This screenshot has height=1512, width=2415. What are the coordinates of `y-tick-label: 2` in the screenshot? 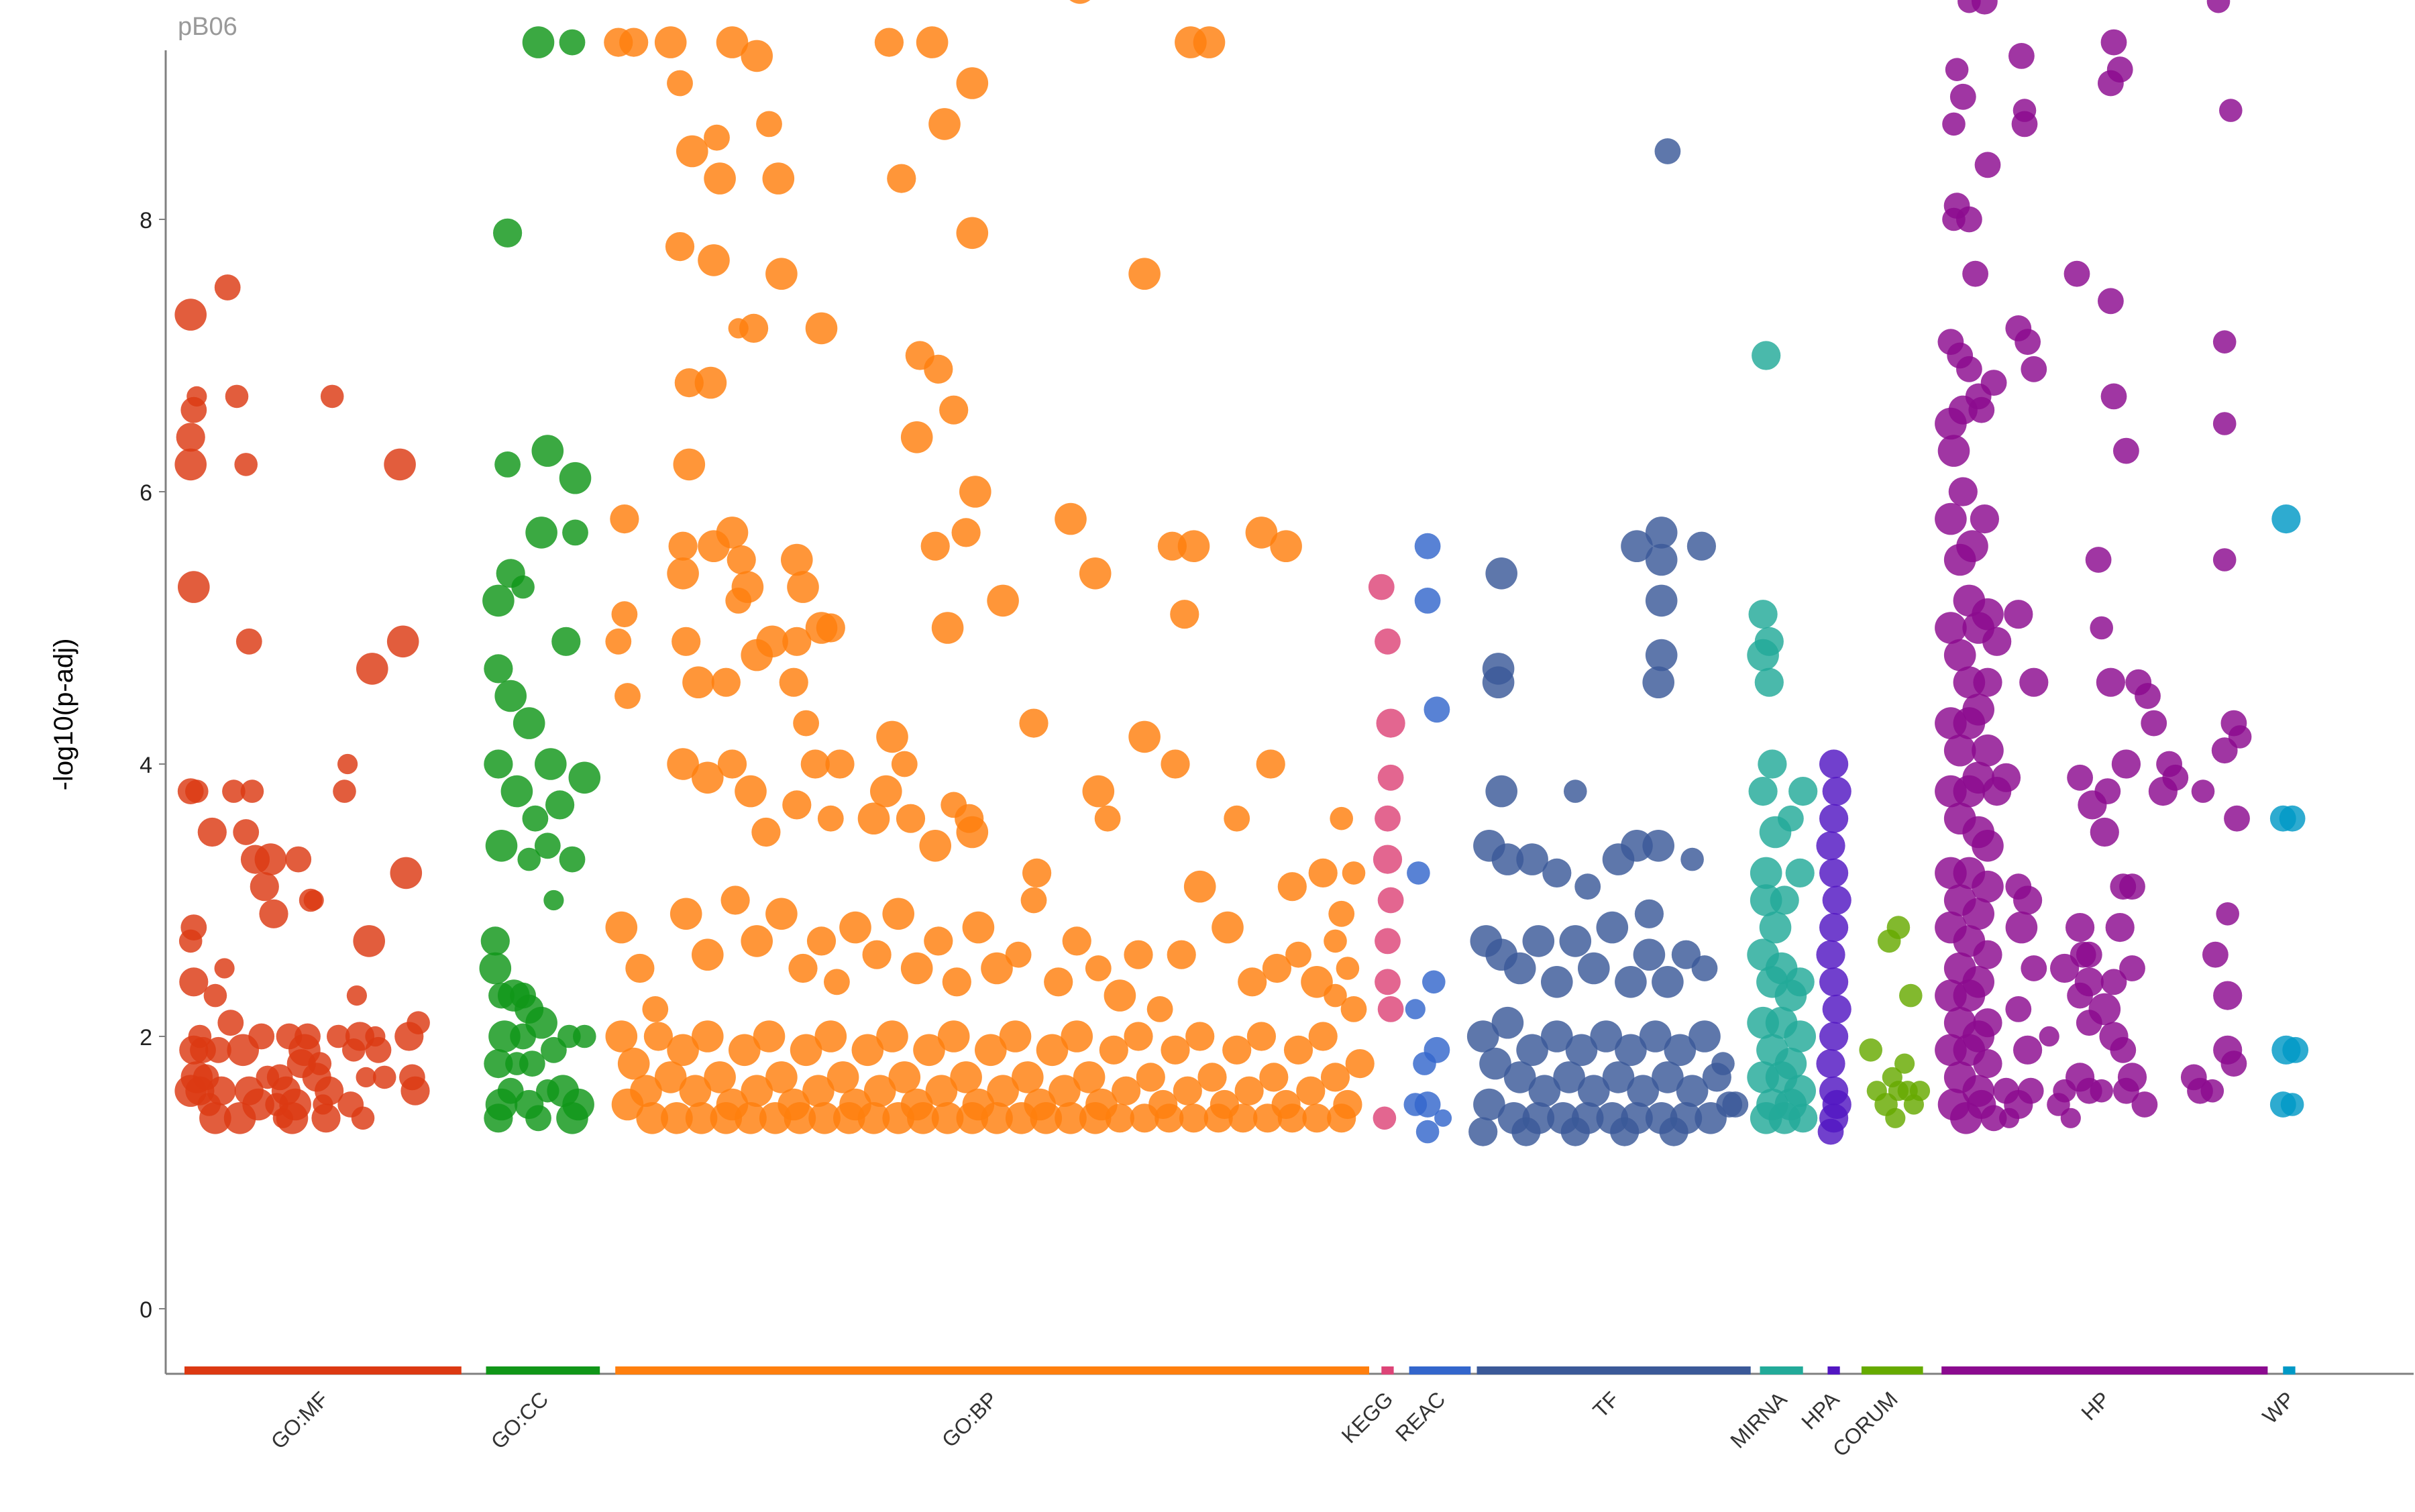 It's located at (146, 1037).